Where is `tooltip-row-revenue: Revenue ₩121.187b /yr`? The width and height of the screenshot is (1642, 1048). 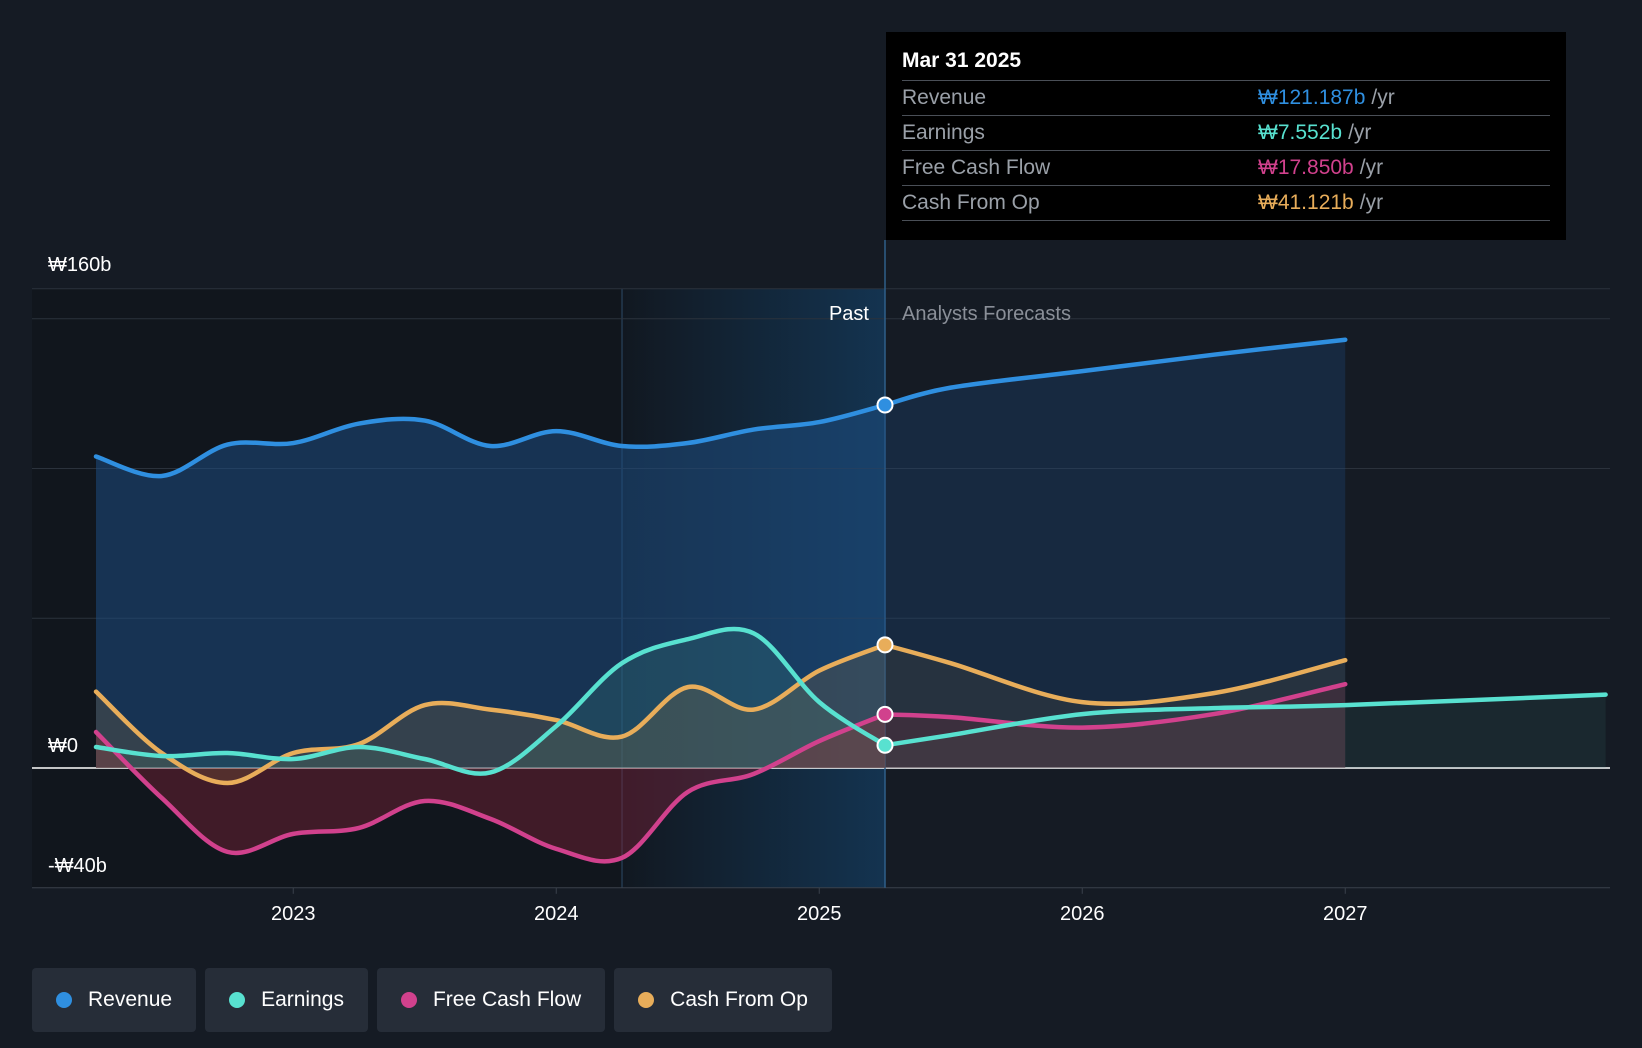 tooltip-row-revenue: Revenue ₩121.187b /yr is located at coordinates (1226, 97).